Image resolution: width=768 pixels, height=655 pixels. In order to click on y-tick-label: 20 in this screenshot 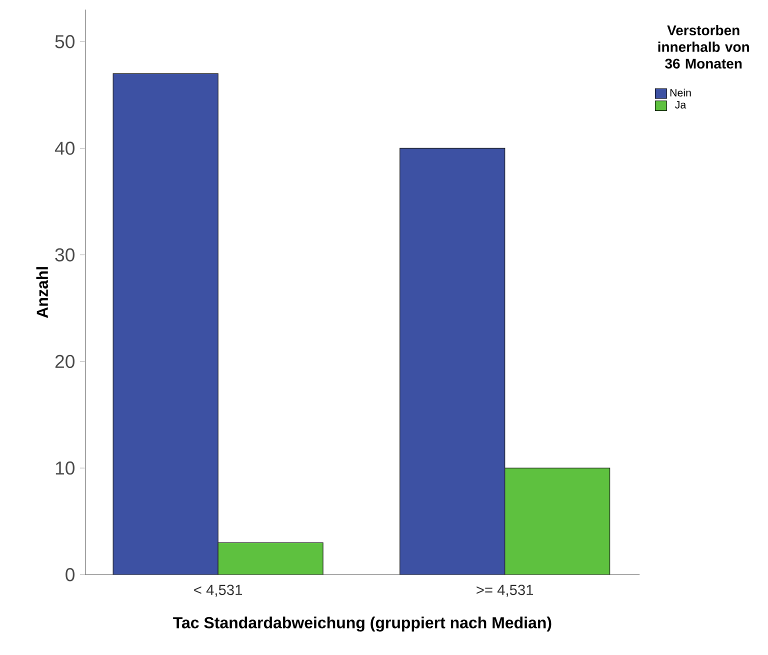, I will do `click(65, 361)`.